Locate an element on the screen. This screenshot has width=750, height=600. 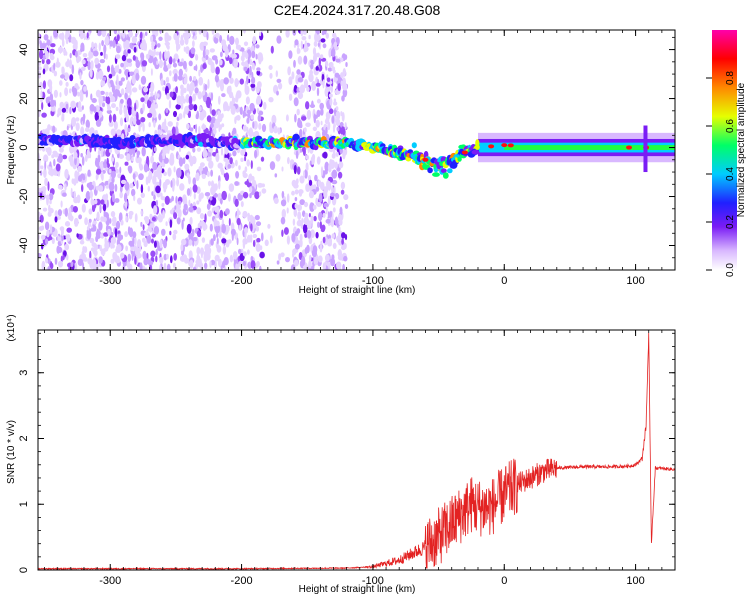
spectrogram-peak is located at coordinates (425, 159).